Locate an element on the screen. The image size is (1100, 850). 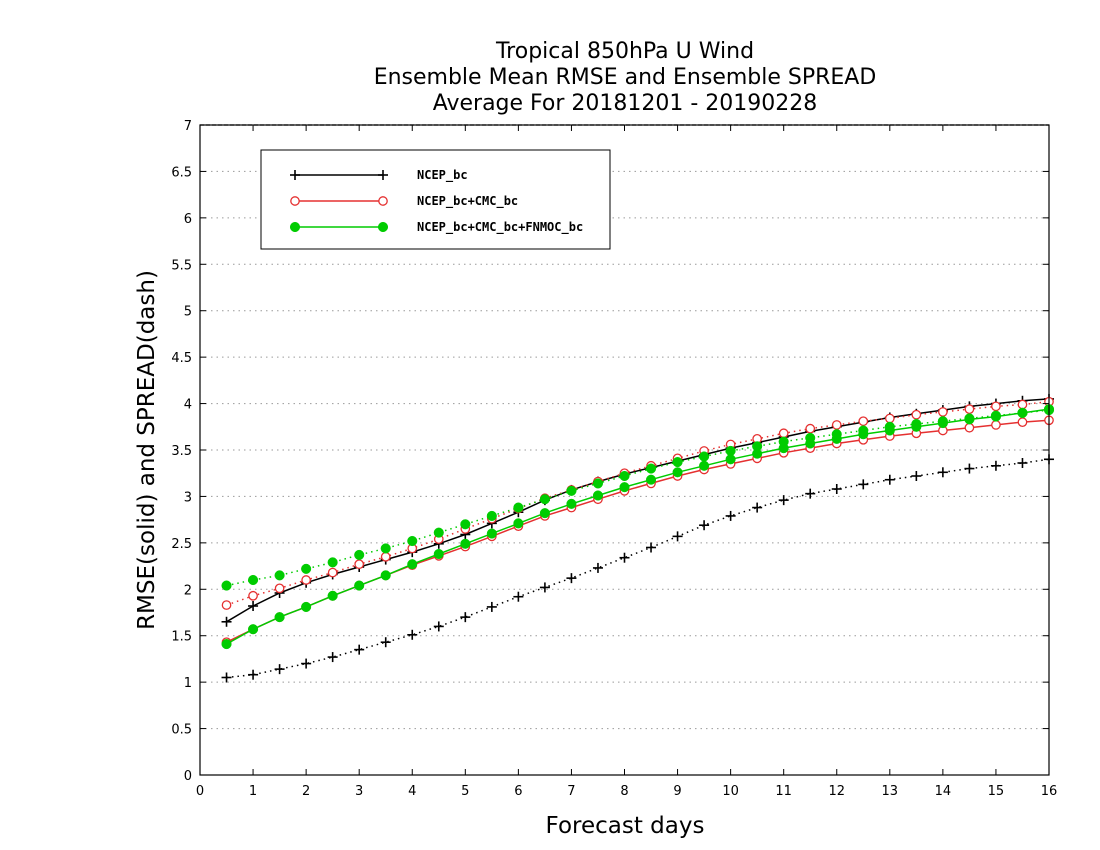
y-tick-label: 6.5 is located at coordinates (181, 172).